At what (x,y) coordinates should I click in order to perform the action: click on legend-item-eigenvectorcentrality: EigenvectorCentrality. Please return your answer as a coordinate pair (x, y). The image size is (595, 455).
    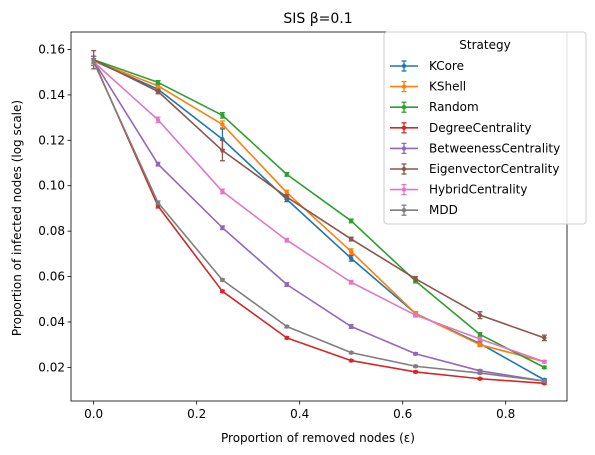
    Looking at the image, I should click on (474, 169).